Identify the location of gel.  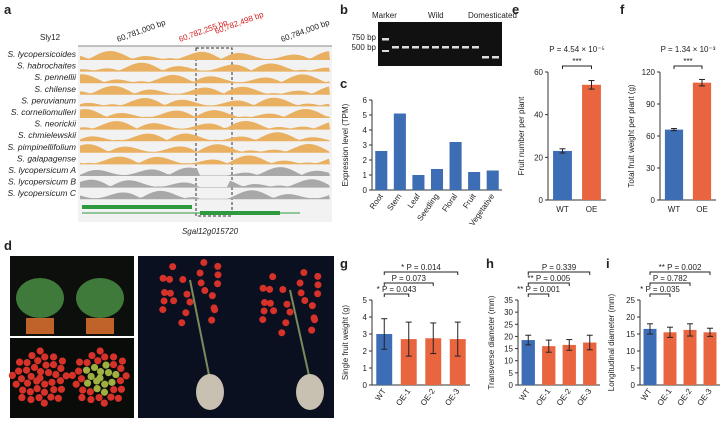
(440, 44).